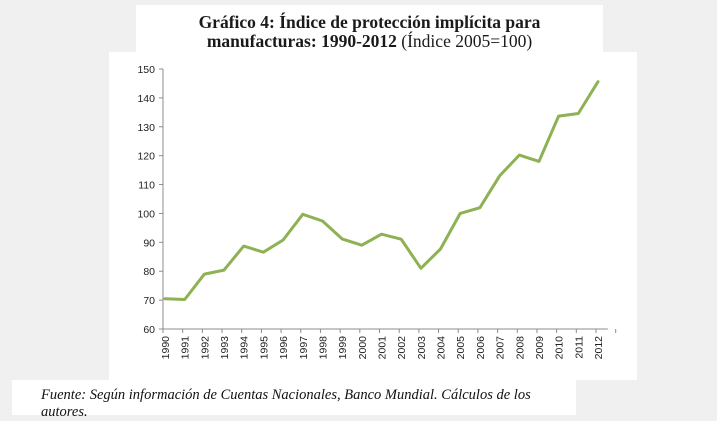  Describe the element at coordinates (149, 272) in the screenshot. I see `y-tick-label: 80` at that location.